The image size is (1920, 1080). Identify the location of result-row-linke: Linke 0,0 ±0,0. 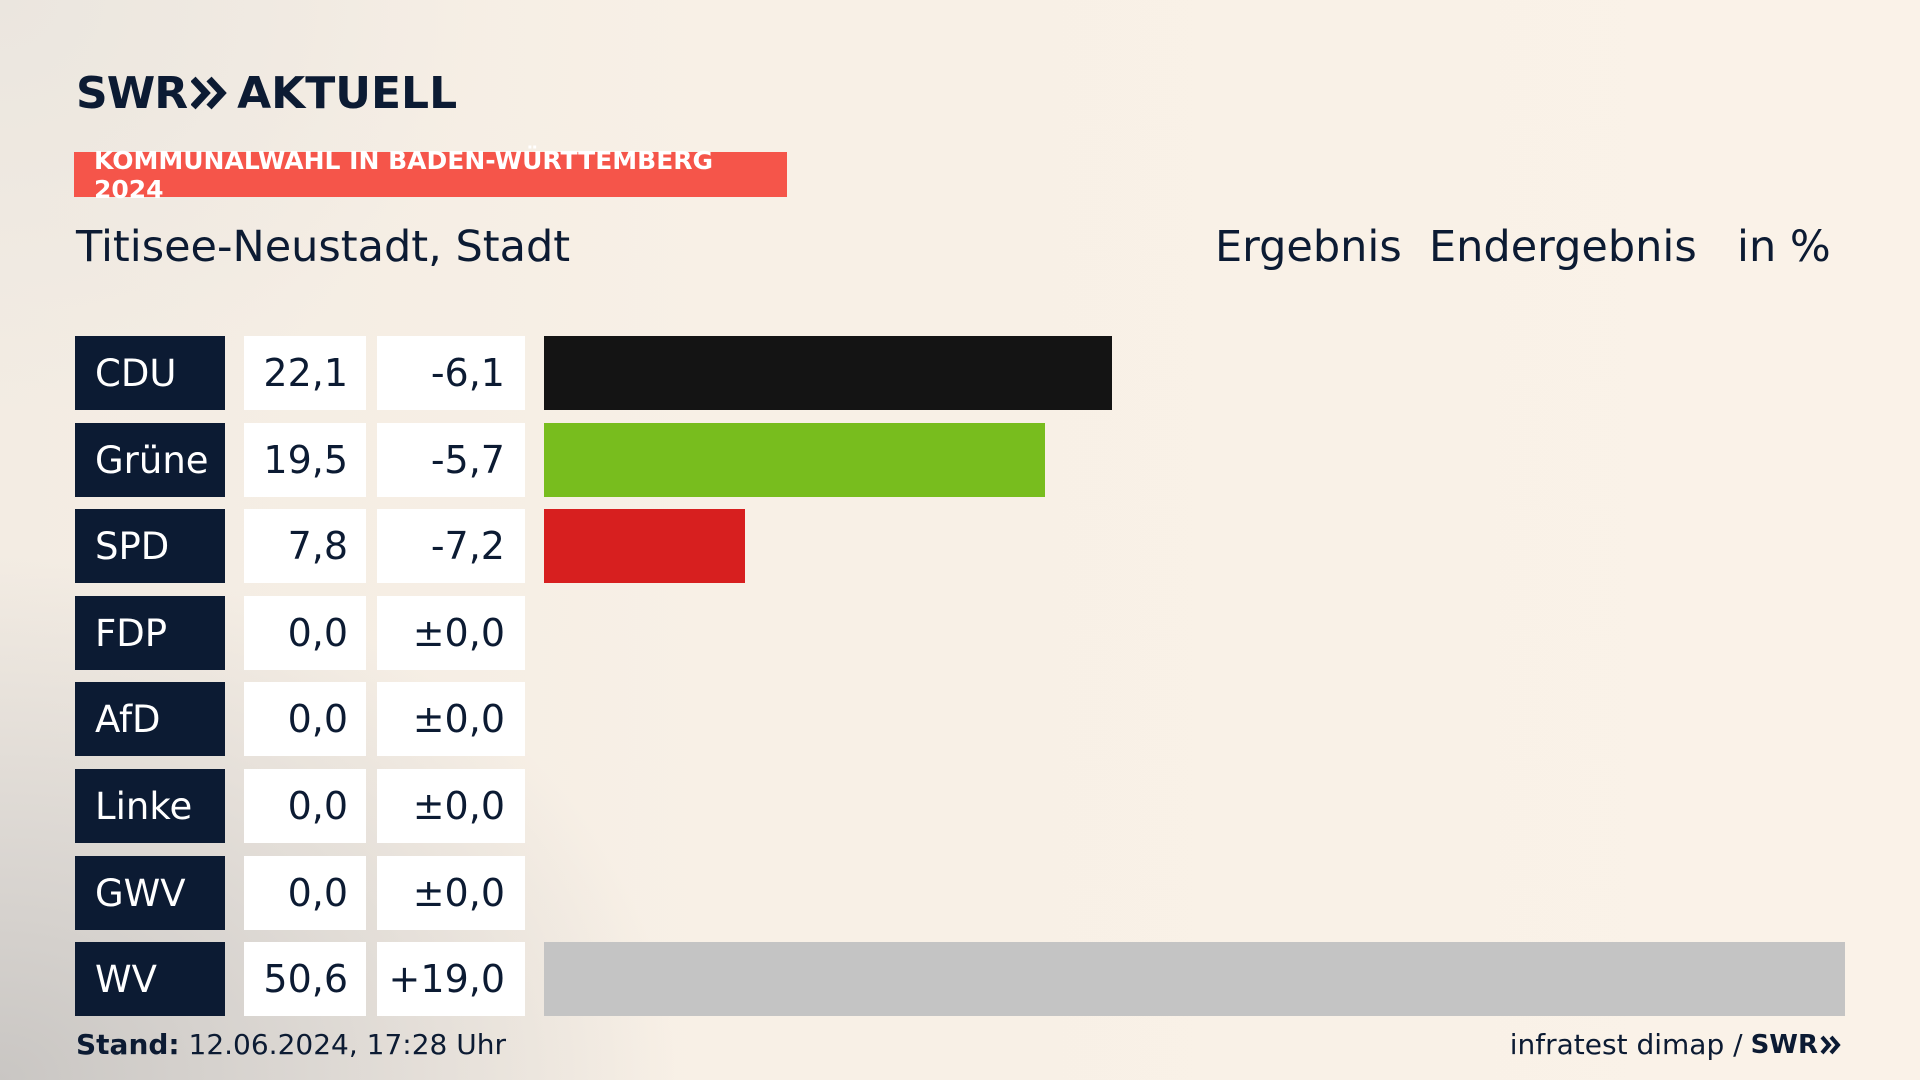
(960, 806).